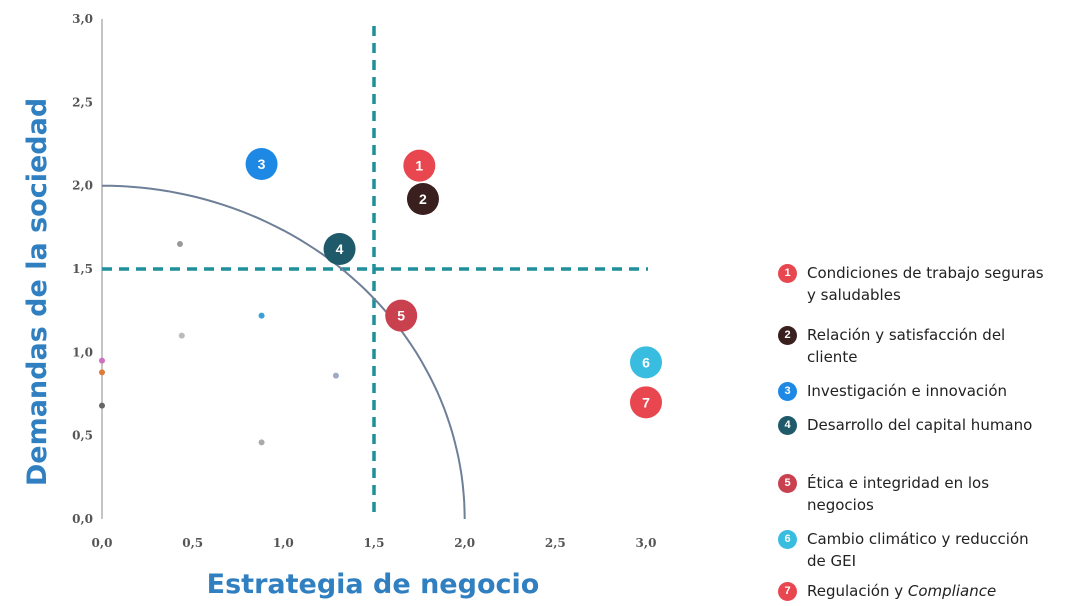 The height and width of the screenshot is (606, 1067). What do you see at coordinates (920, 425) in the screenshot?
I see `legend-label: Desarrollo del capital humano` at bounding box center [920, 425].